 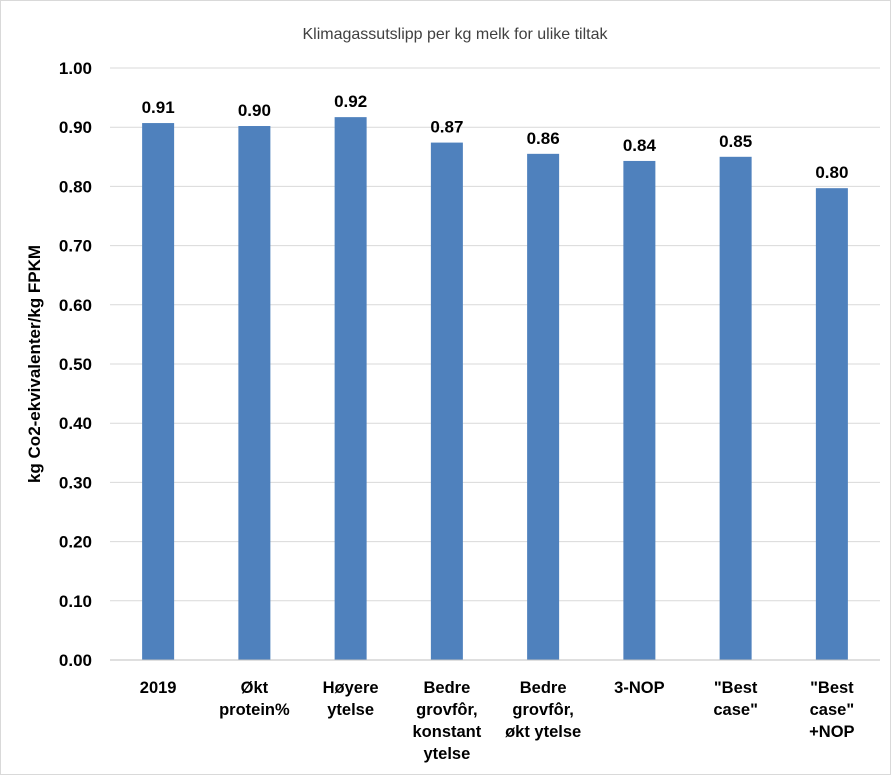 I want to click on x-tick-line: Høyere, so click(x=351, y=688).